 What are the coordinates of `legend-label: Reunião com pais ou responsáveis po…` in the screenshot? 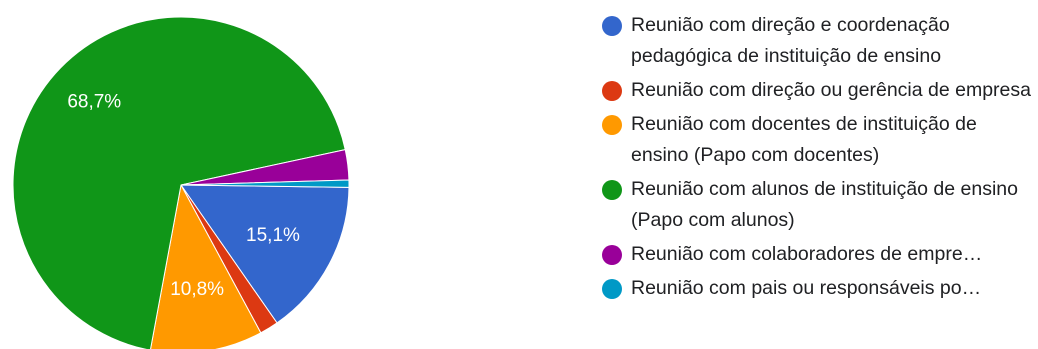 It's located at (806, 288).